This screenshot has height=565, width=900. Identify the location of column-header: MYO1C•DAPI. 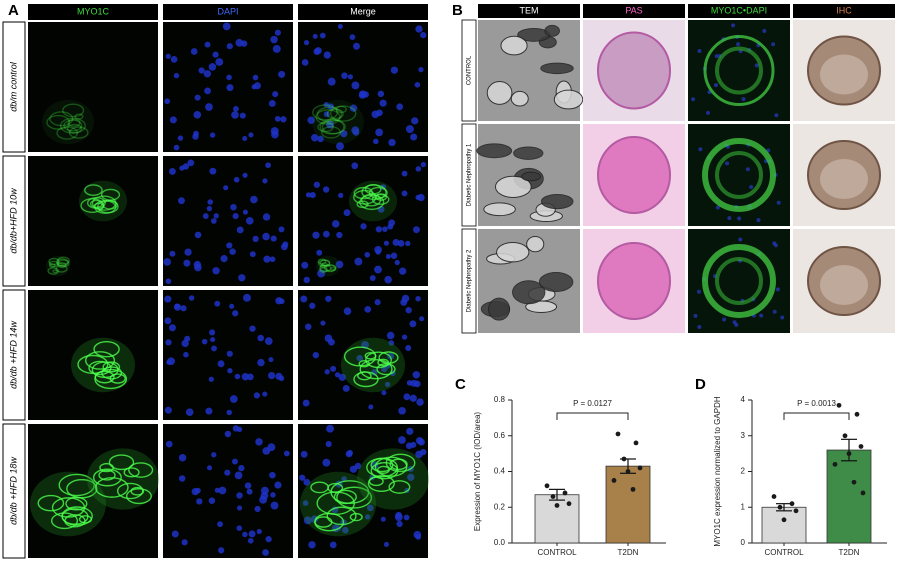
(739, 10).